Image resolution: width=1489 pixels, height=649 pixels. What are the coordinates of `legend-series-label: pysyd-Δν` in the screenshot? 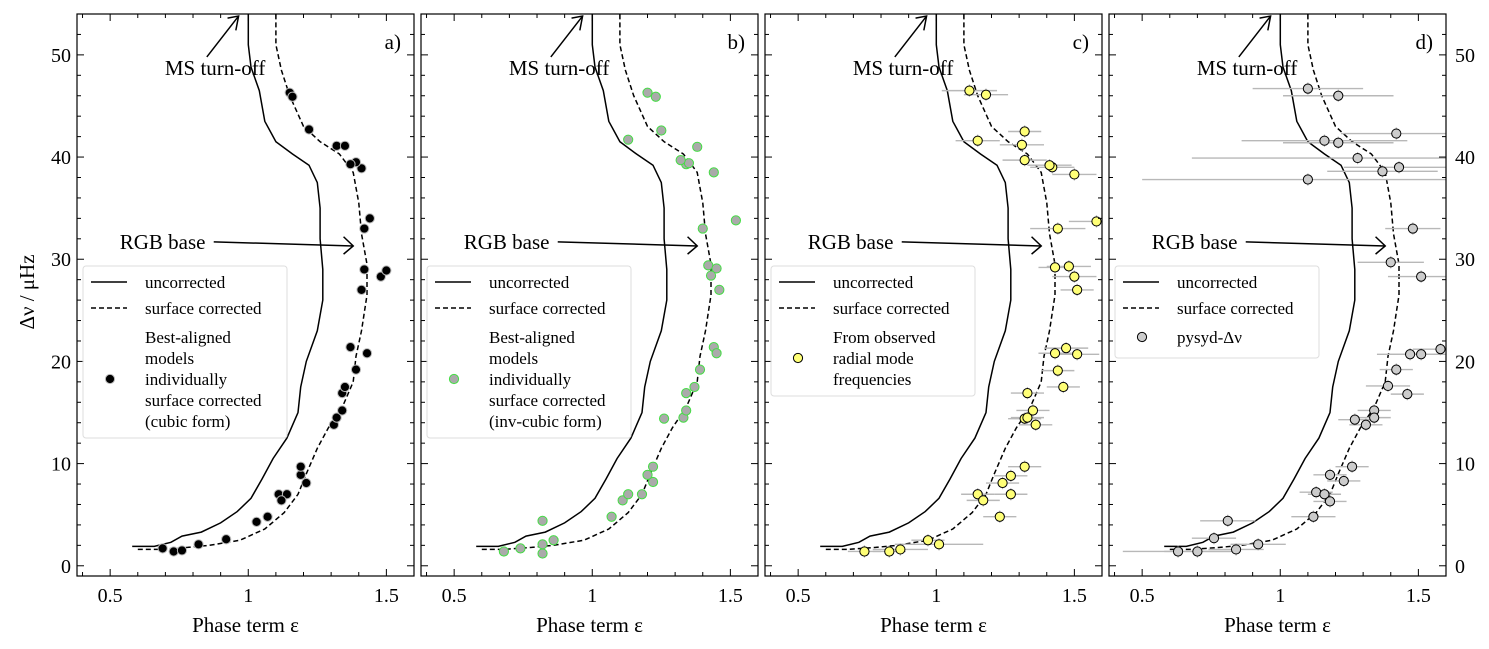 It's located at (1209, 337).